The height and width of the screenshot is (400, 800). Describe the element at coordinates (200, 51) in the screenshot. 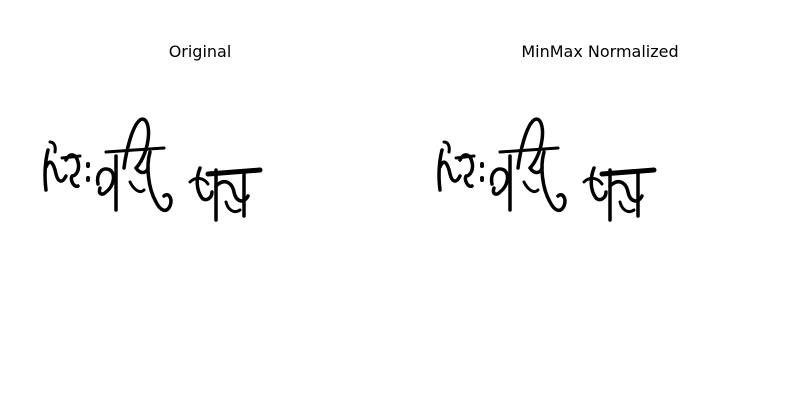

I see `panel-title-original: Original` at that location.